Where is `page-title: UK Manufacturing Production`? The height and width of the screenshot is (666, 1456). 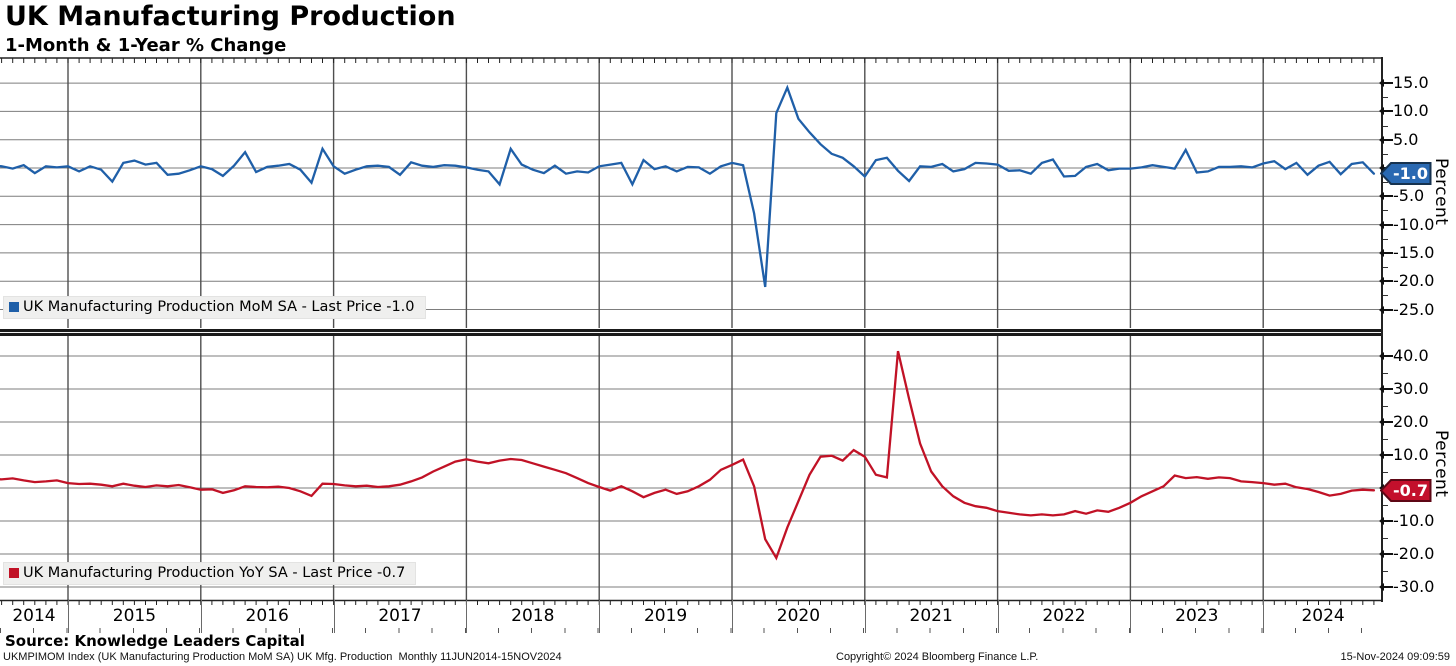 page-title: UK Manufacturing Production is located at coordinates (230, 16).